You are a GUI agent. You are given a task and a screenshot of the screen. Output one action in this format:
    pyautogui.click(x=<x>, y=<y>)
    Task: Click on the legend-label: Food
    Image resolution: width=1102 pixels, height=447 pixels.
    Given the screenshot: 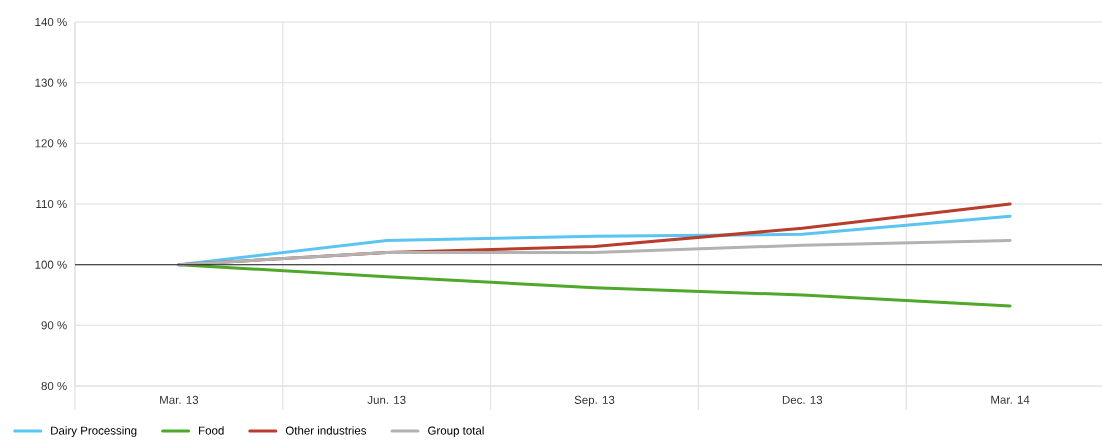 What is the action you would take?
    pyautogui.click(x=211, y=430)
    